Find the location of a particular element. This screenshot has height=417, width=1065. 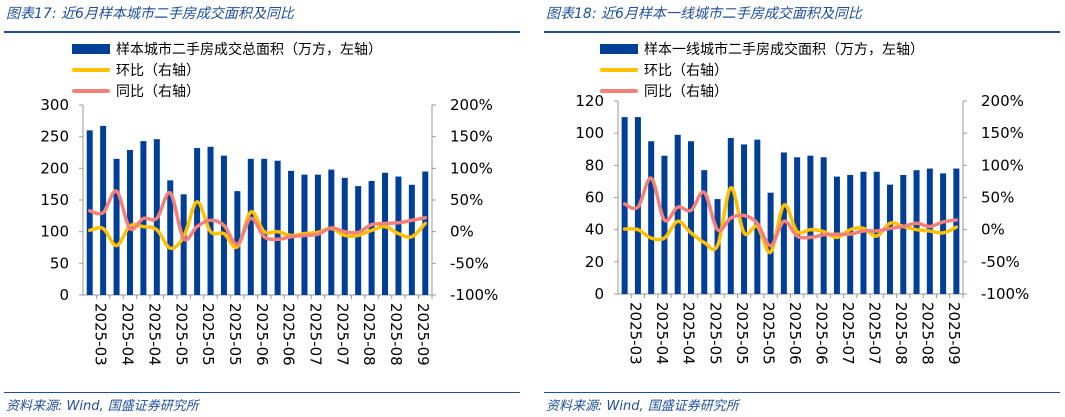

legend-item-yoy: 同比（右轴） is located at coordinates (227, 90).